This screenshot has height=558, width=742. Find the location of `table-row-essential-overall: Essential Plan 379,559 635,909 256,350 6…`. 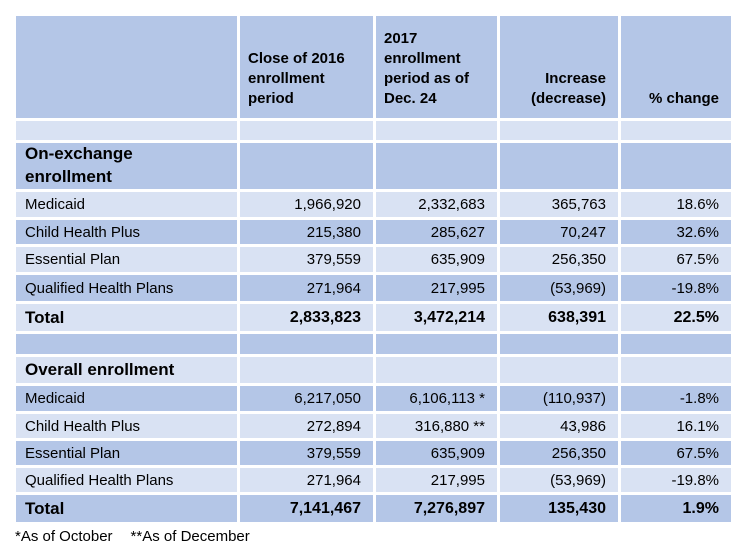

table-row-essential-overall: Essential Plan 379,559 635,909 256,350 6… is located at coordinates (373, 453).